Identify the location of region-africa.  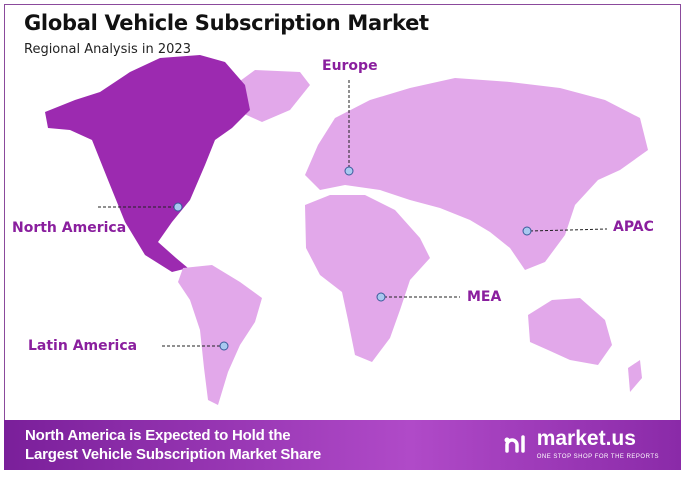
(367, 278).